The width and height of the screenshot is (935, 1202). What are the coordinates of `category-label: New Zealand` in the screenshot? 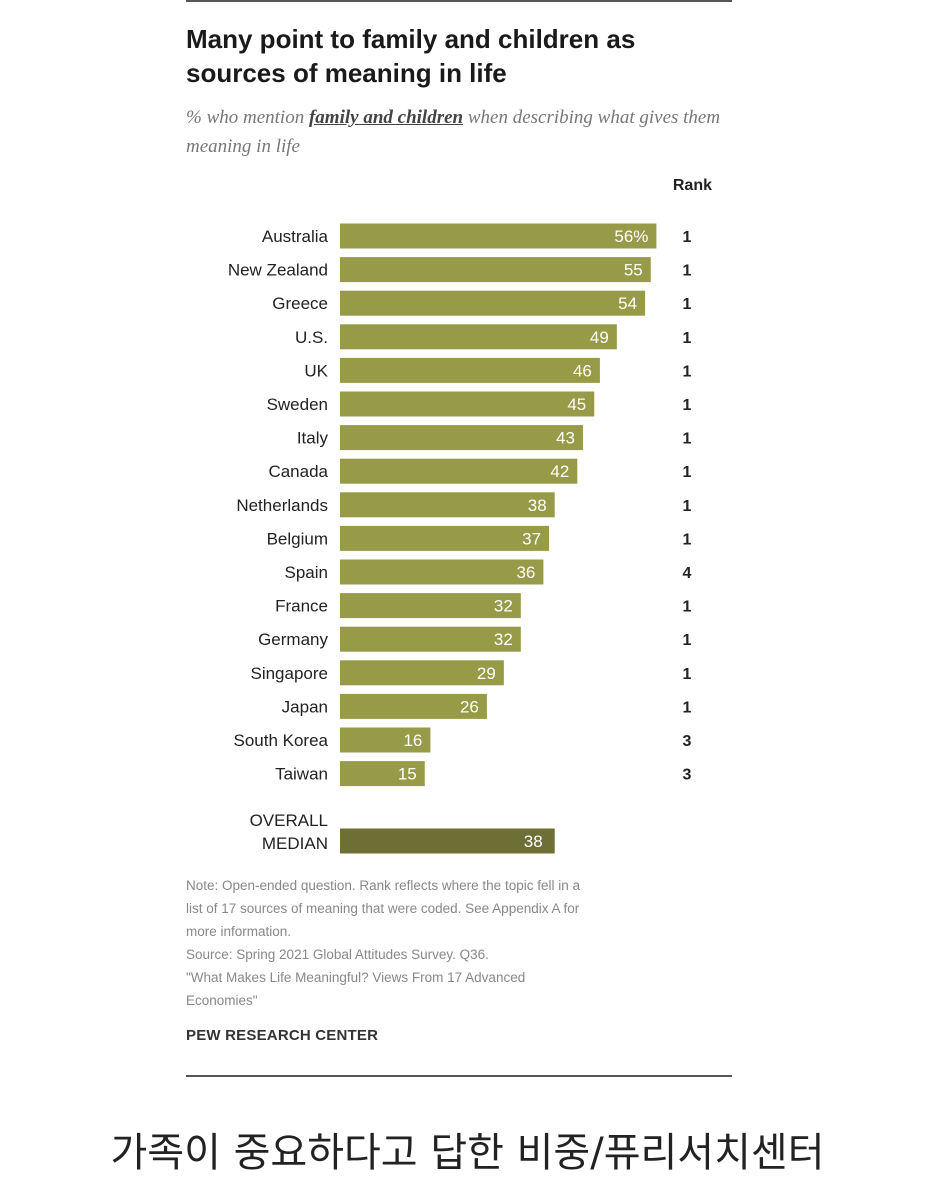 It's located at (278, 270).